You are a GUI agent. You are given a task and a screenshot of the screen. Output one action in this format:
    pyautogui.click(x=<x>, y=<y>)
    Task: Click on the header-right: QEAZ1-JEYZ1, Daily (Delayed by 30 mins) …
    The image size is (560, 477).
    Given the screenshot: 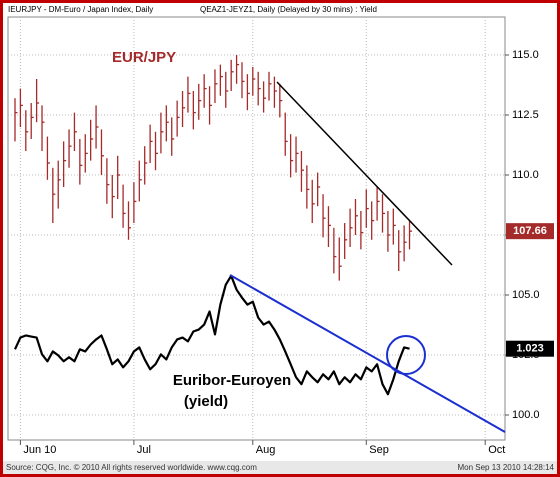 What is the action you would take?
    pyautogui.click(x=288, y=9)
    